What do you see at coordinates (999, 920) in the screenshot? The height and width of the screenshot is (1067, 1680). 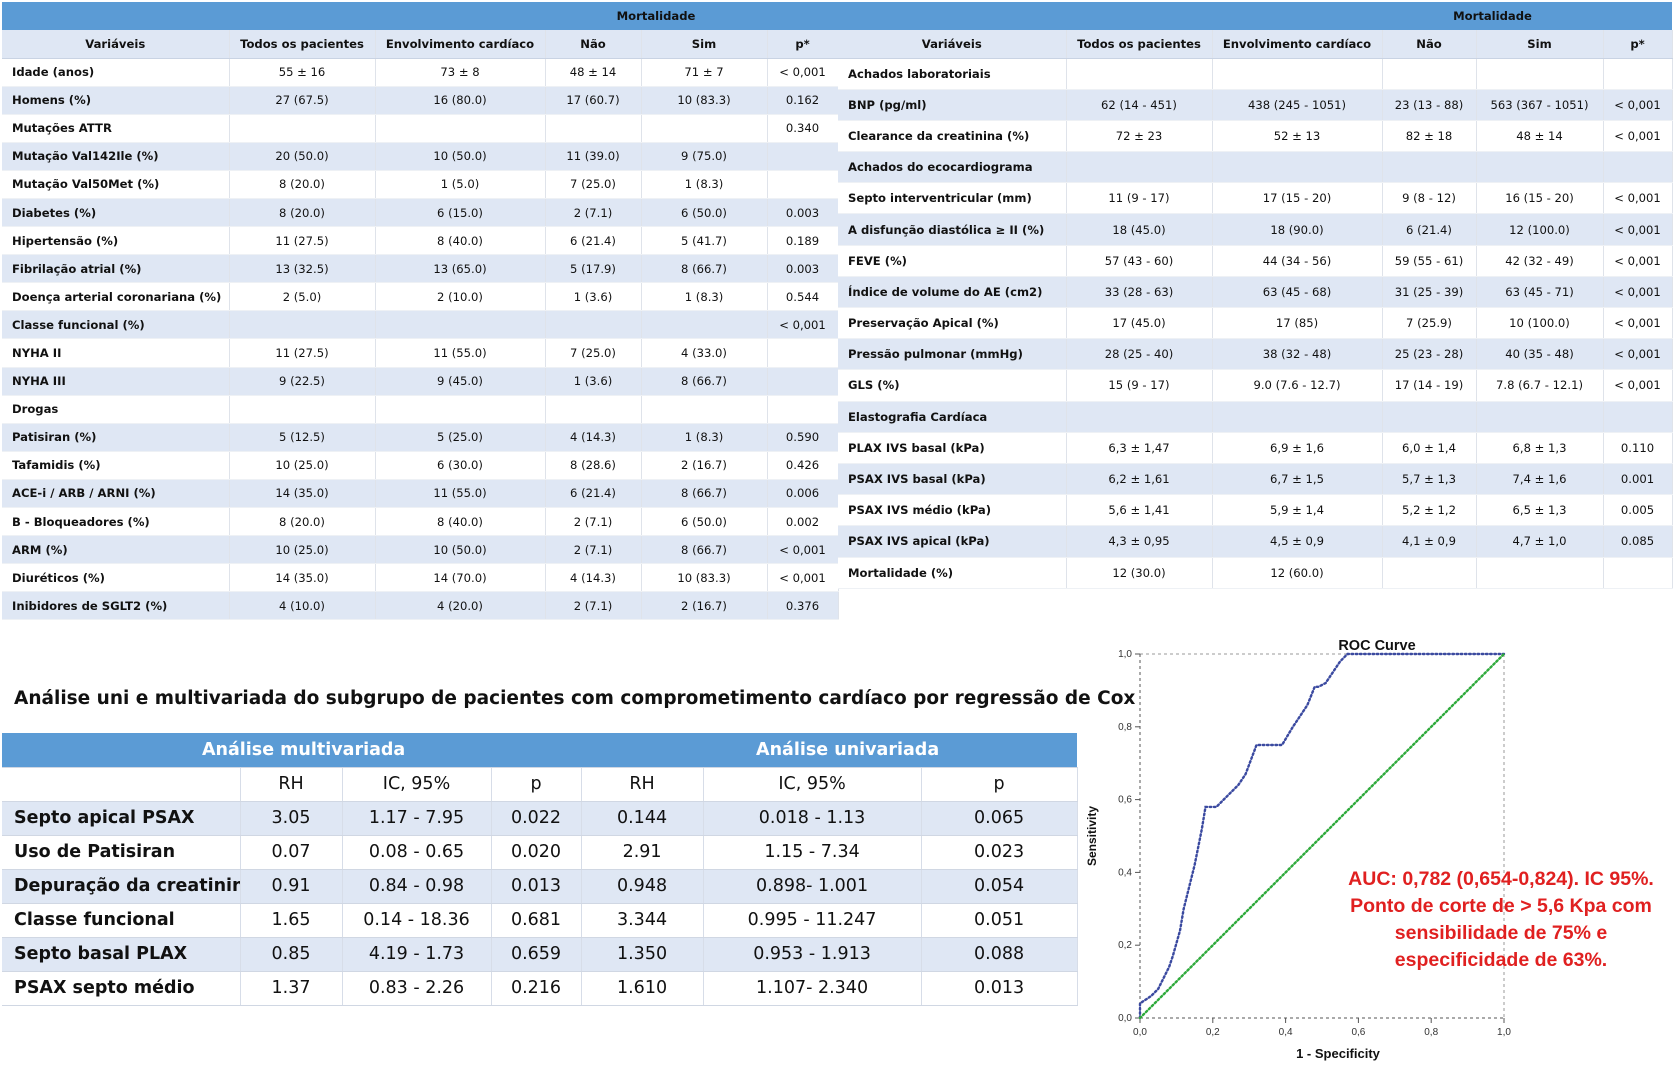 I see `table-cell: 0.051` at bounding box center [999, 920].